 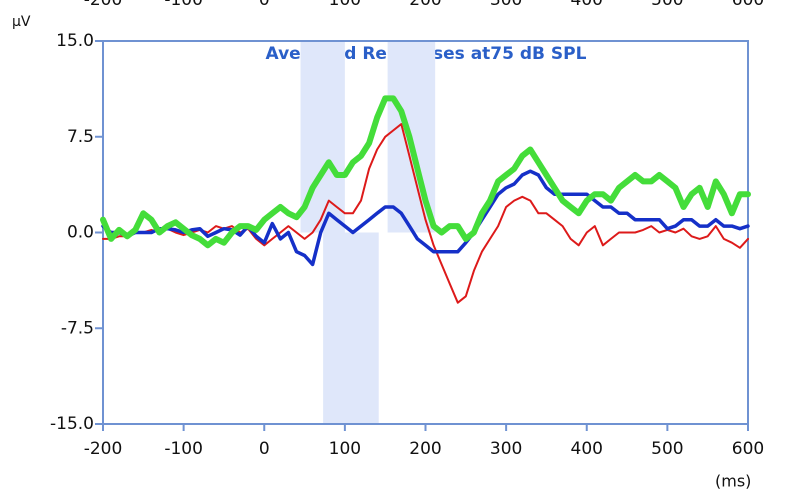 I want to click on top-x-tick-label: 200, so click(x=425, y=5).